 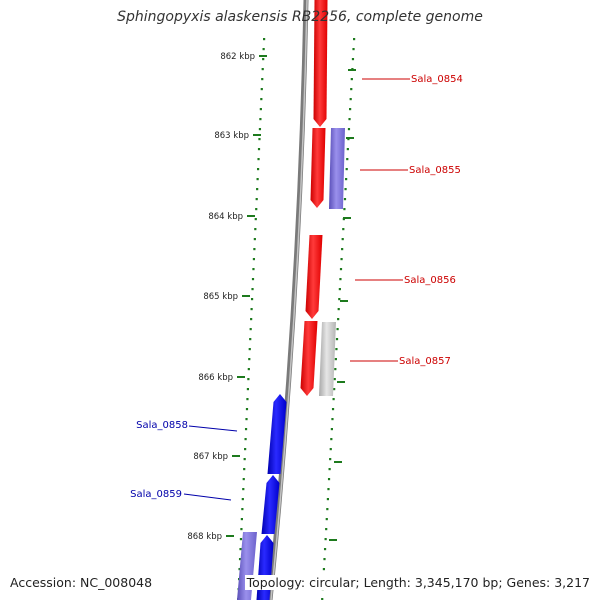 I want to click on kbp-label: 863 kbp, so click(x=231, y=136).